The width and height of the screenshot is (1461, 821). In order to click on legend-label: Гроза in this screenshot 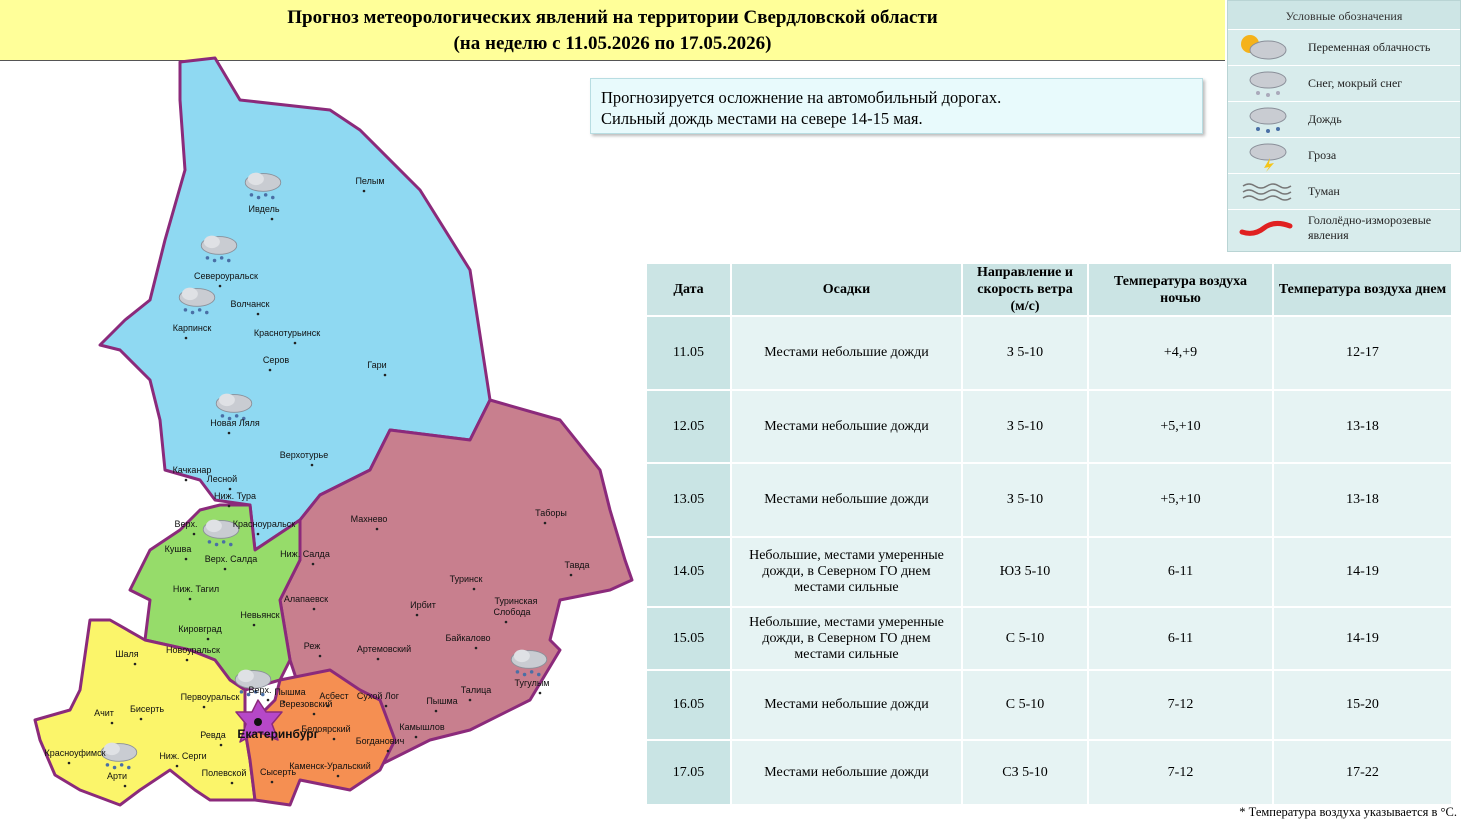, I will do `click(1322, 155)`.